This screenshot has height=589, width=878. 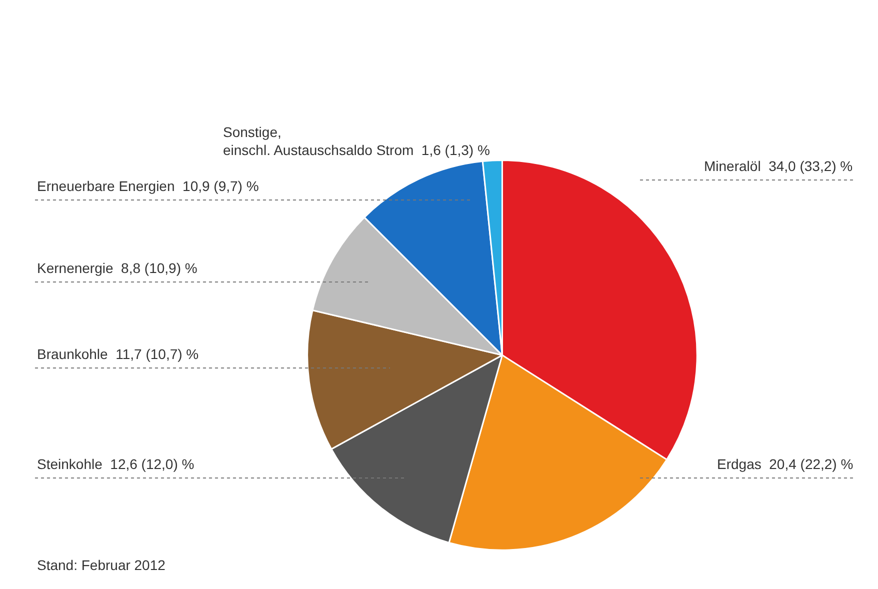 I want to click on slice-label: Sonstige, einschl. Austauschsaldo Strom 1,6 (1,3) %, so click(x=356, y=141).